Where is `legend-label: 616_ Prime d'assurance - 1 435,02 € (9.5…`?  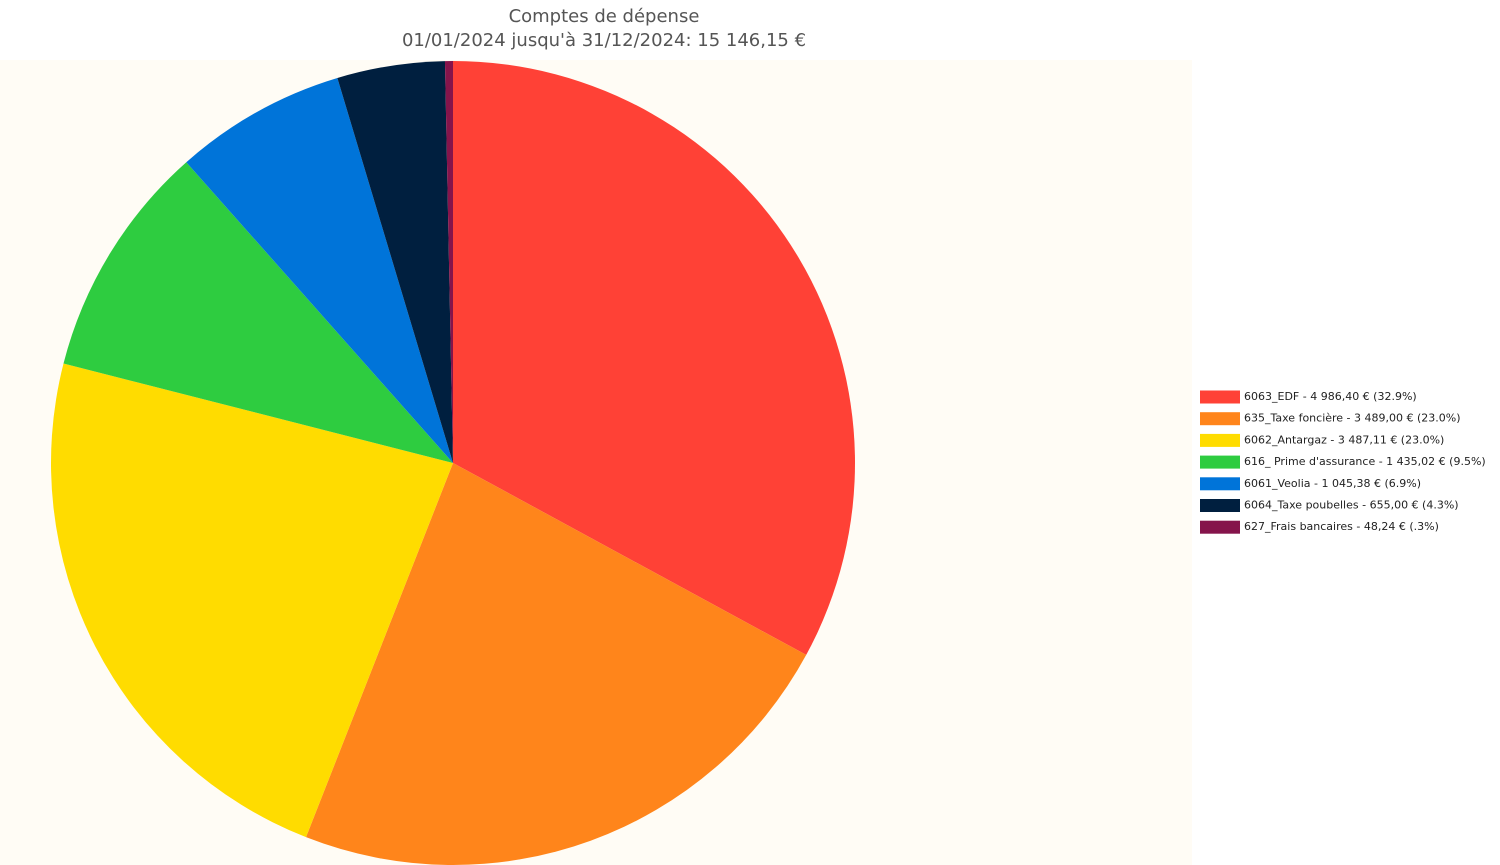
legend-label: 616_ Prime d'assurance - 1 435,02 € (9.5… is located at coordinates (1365, 461).